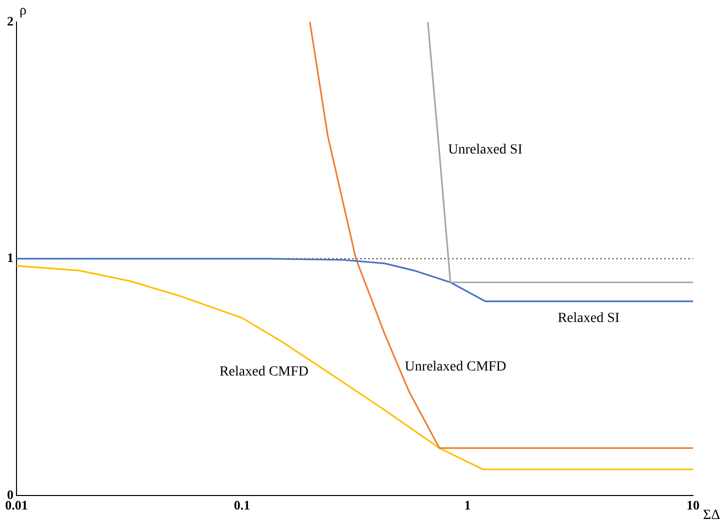 The height and width of the screenshot is (531, 725). What do you see at coordinates (242, 505) in the screenshot?
I see `x-tick-label: 0.1` at bounding box center [242, 505].